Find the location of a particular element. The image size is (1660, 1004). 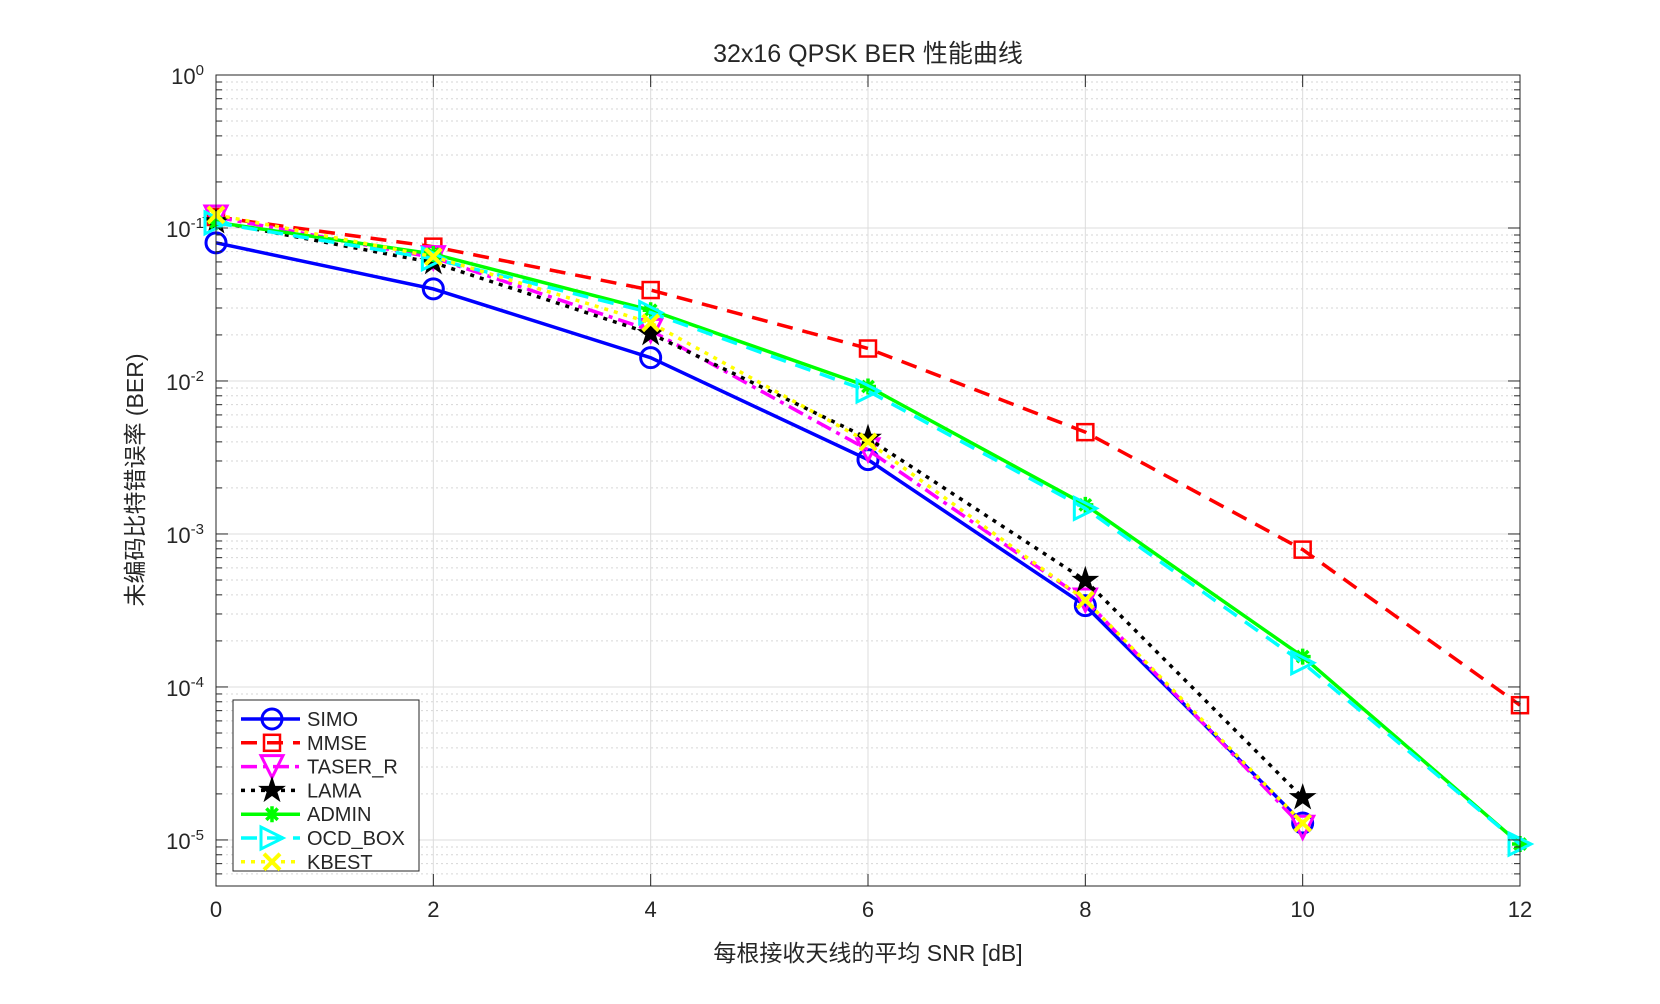

legend-label: KBEST is located at coordinates (340, 863).